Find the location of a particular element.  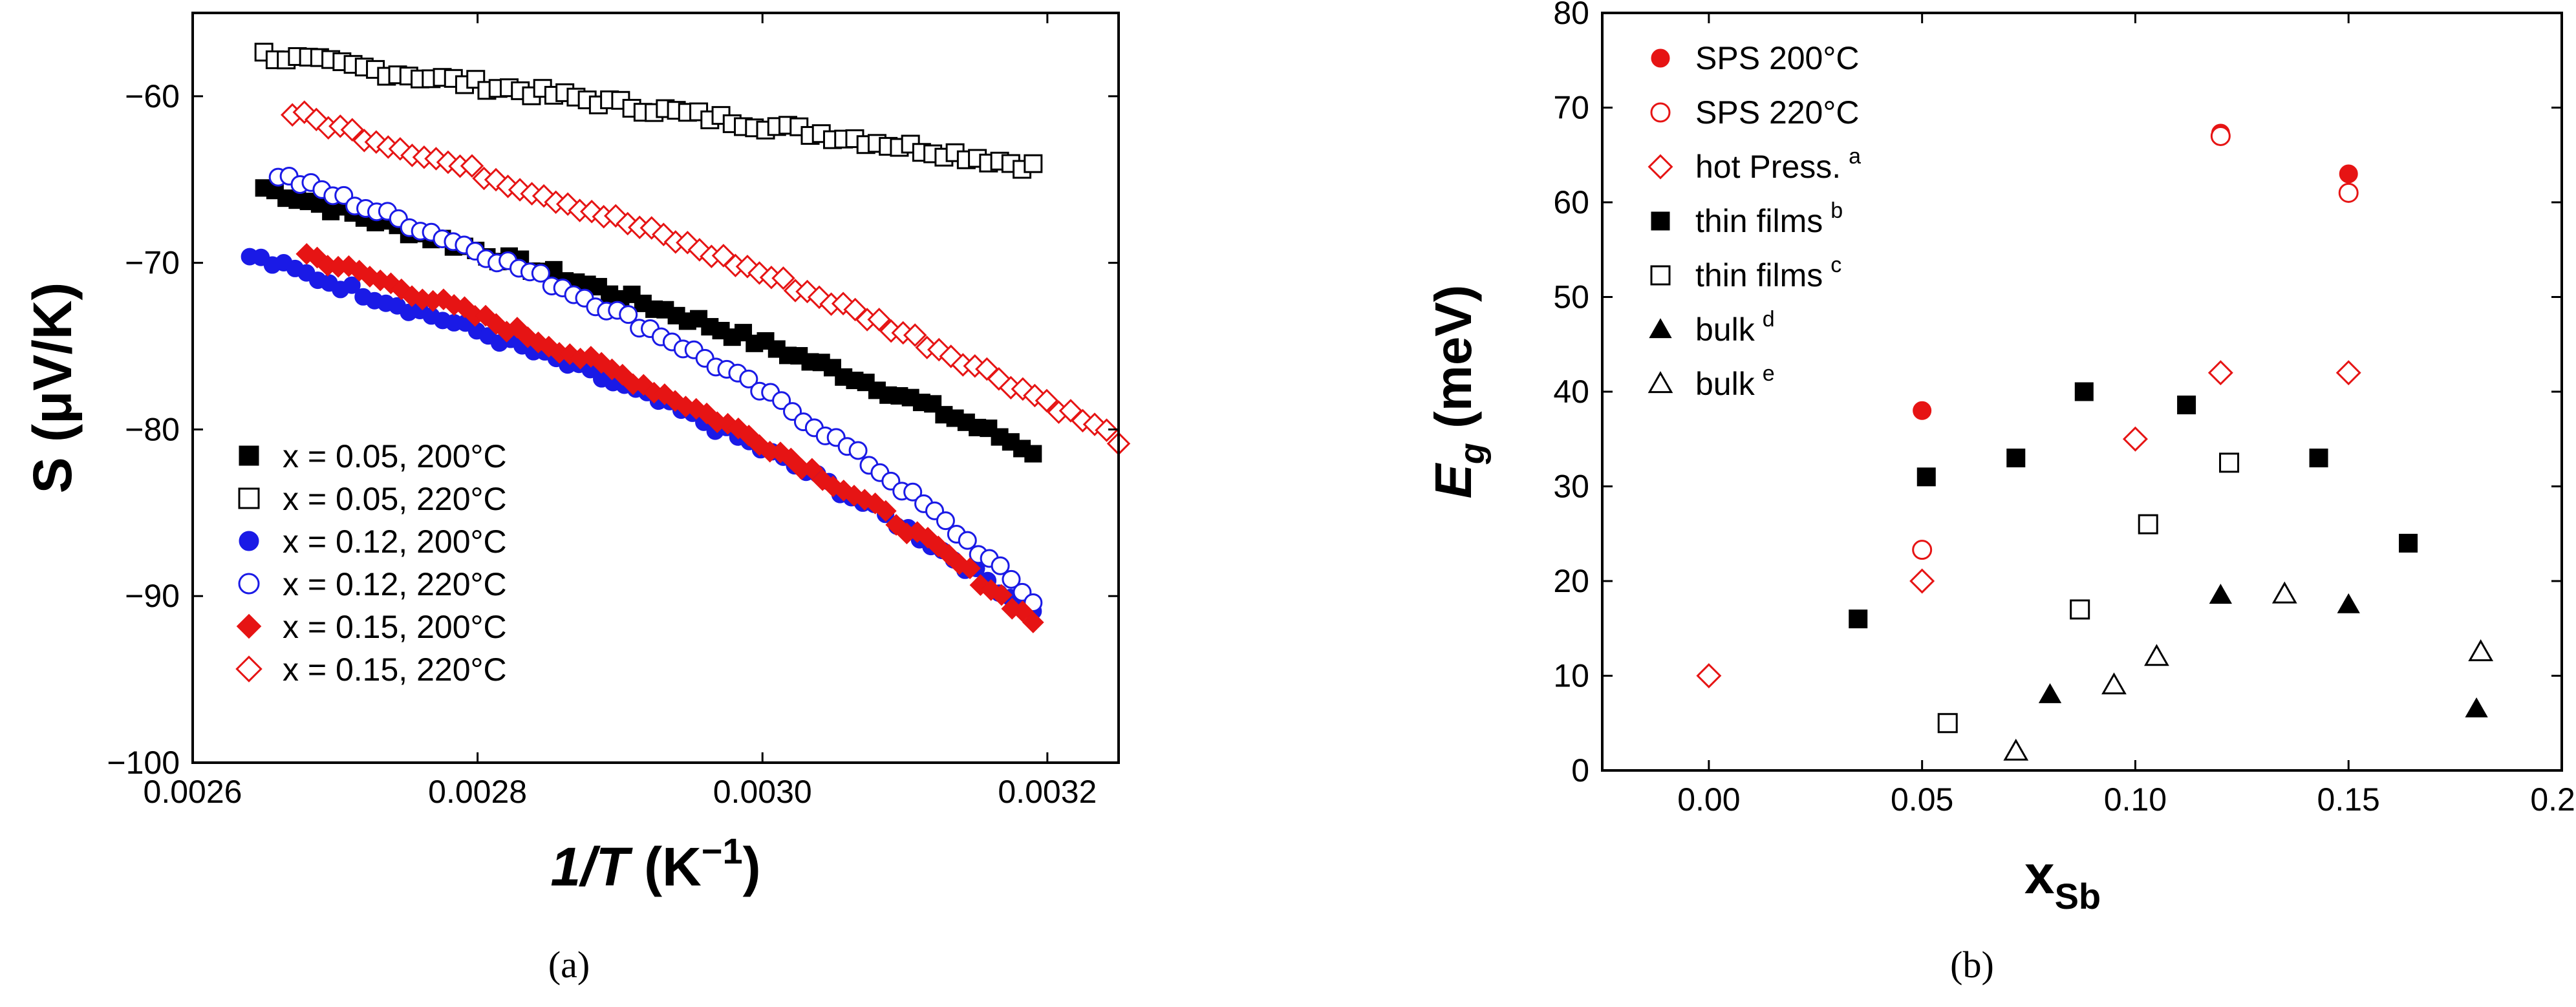

panel-b-legend-ref: d is located at coordinates (1769, 320).